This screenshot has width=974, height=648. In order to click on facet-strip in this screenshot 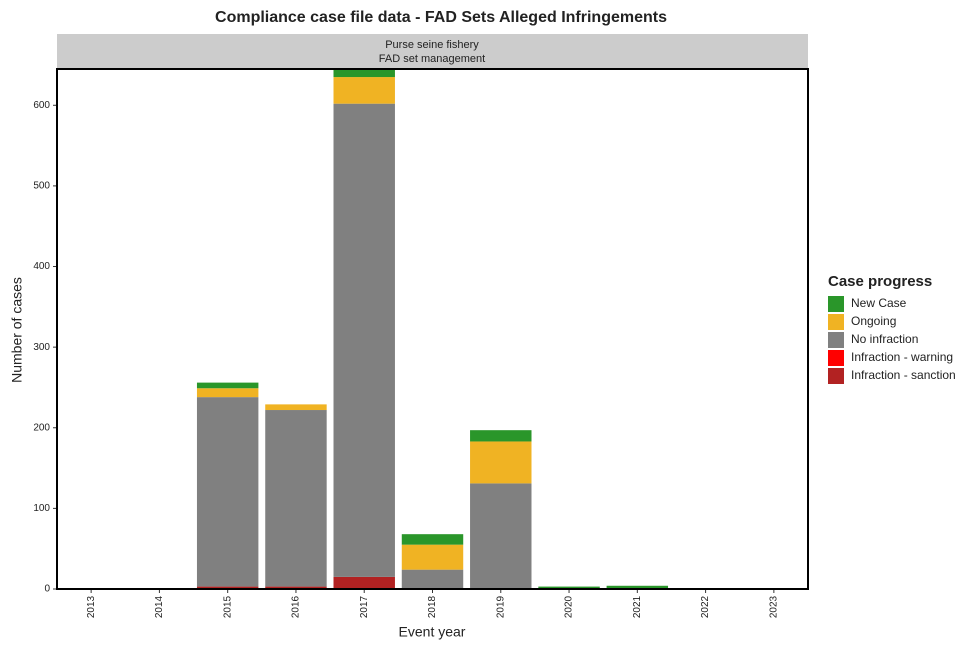, I will do `click(432, 51)`.